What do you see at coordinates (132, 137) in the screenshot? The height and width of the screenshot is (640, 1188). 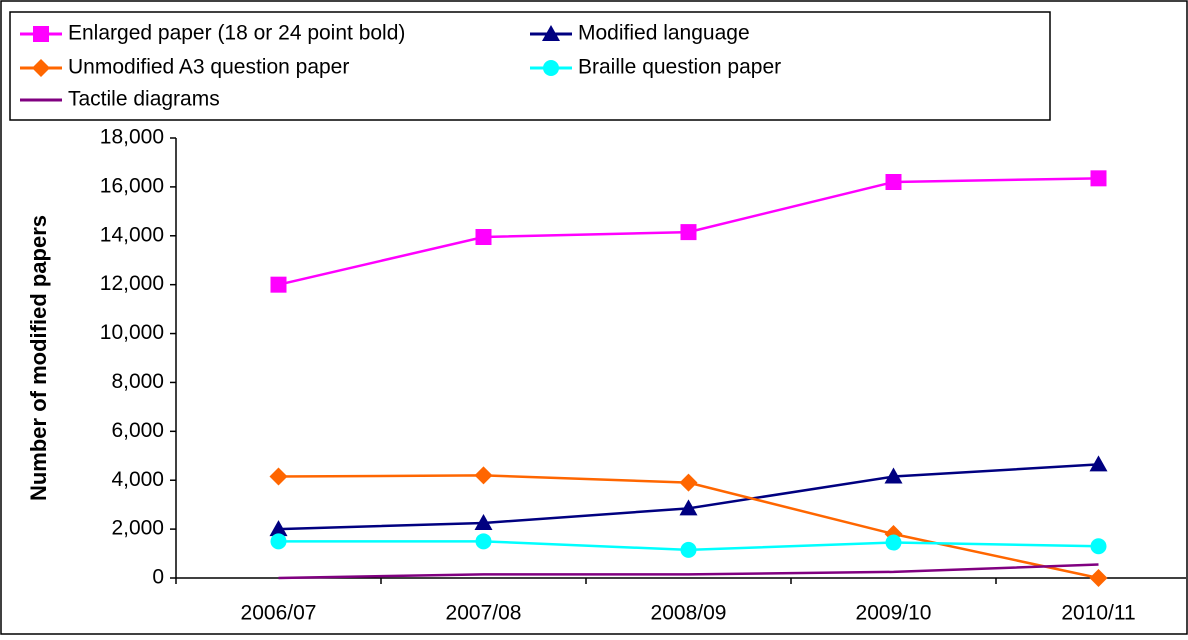 I see `y-tick-label: 18,000` at bounding box center [132, 137].